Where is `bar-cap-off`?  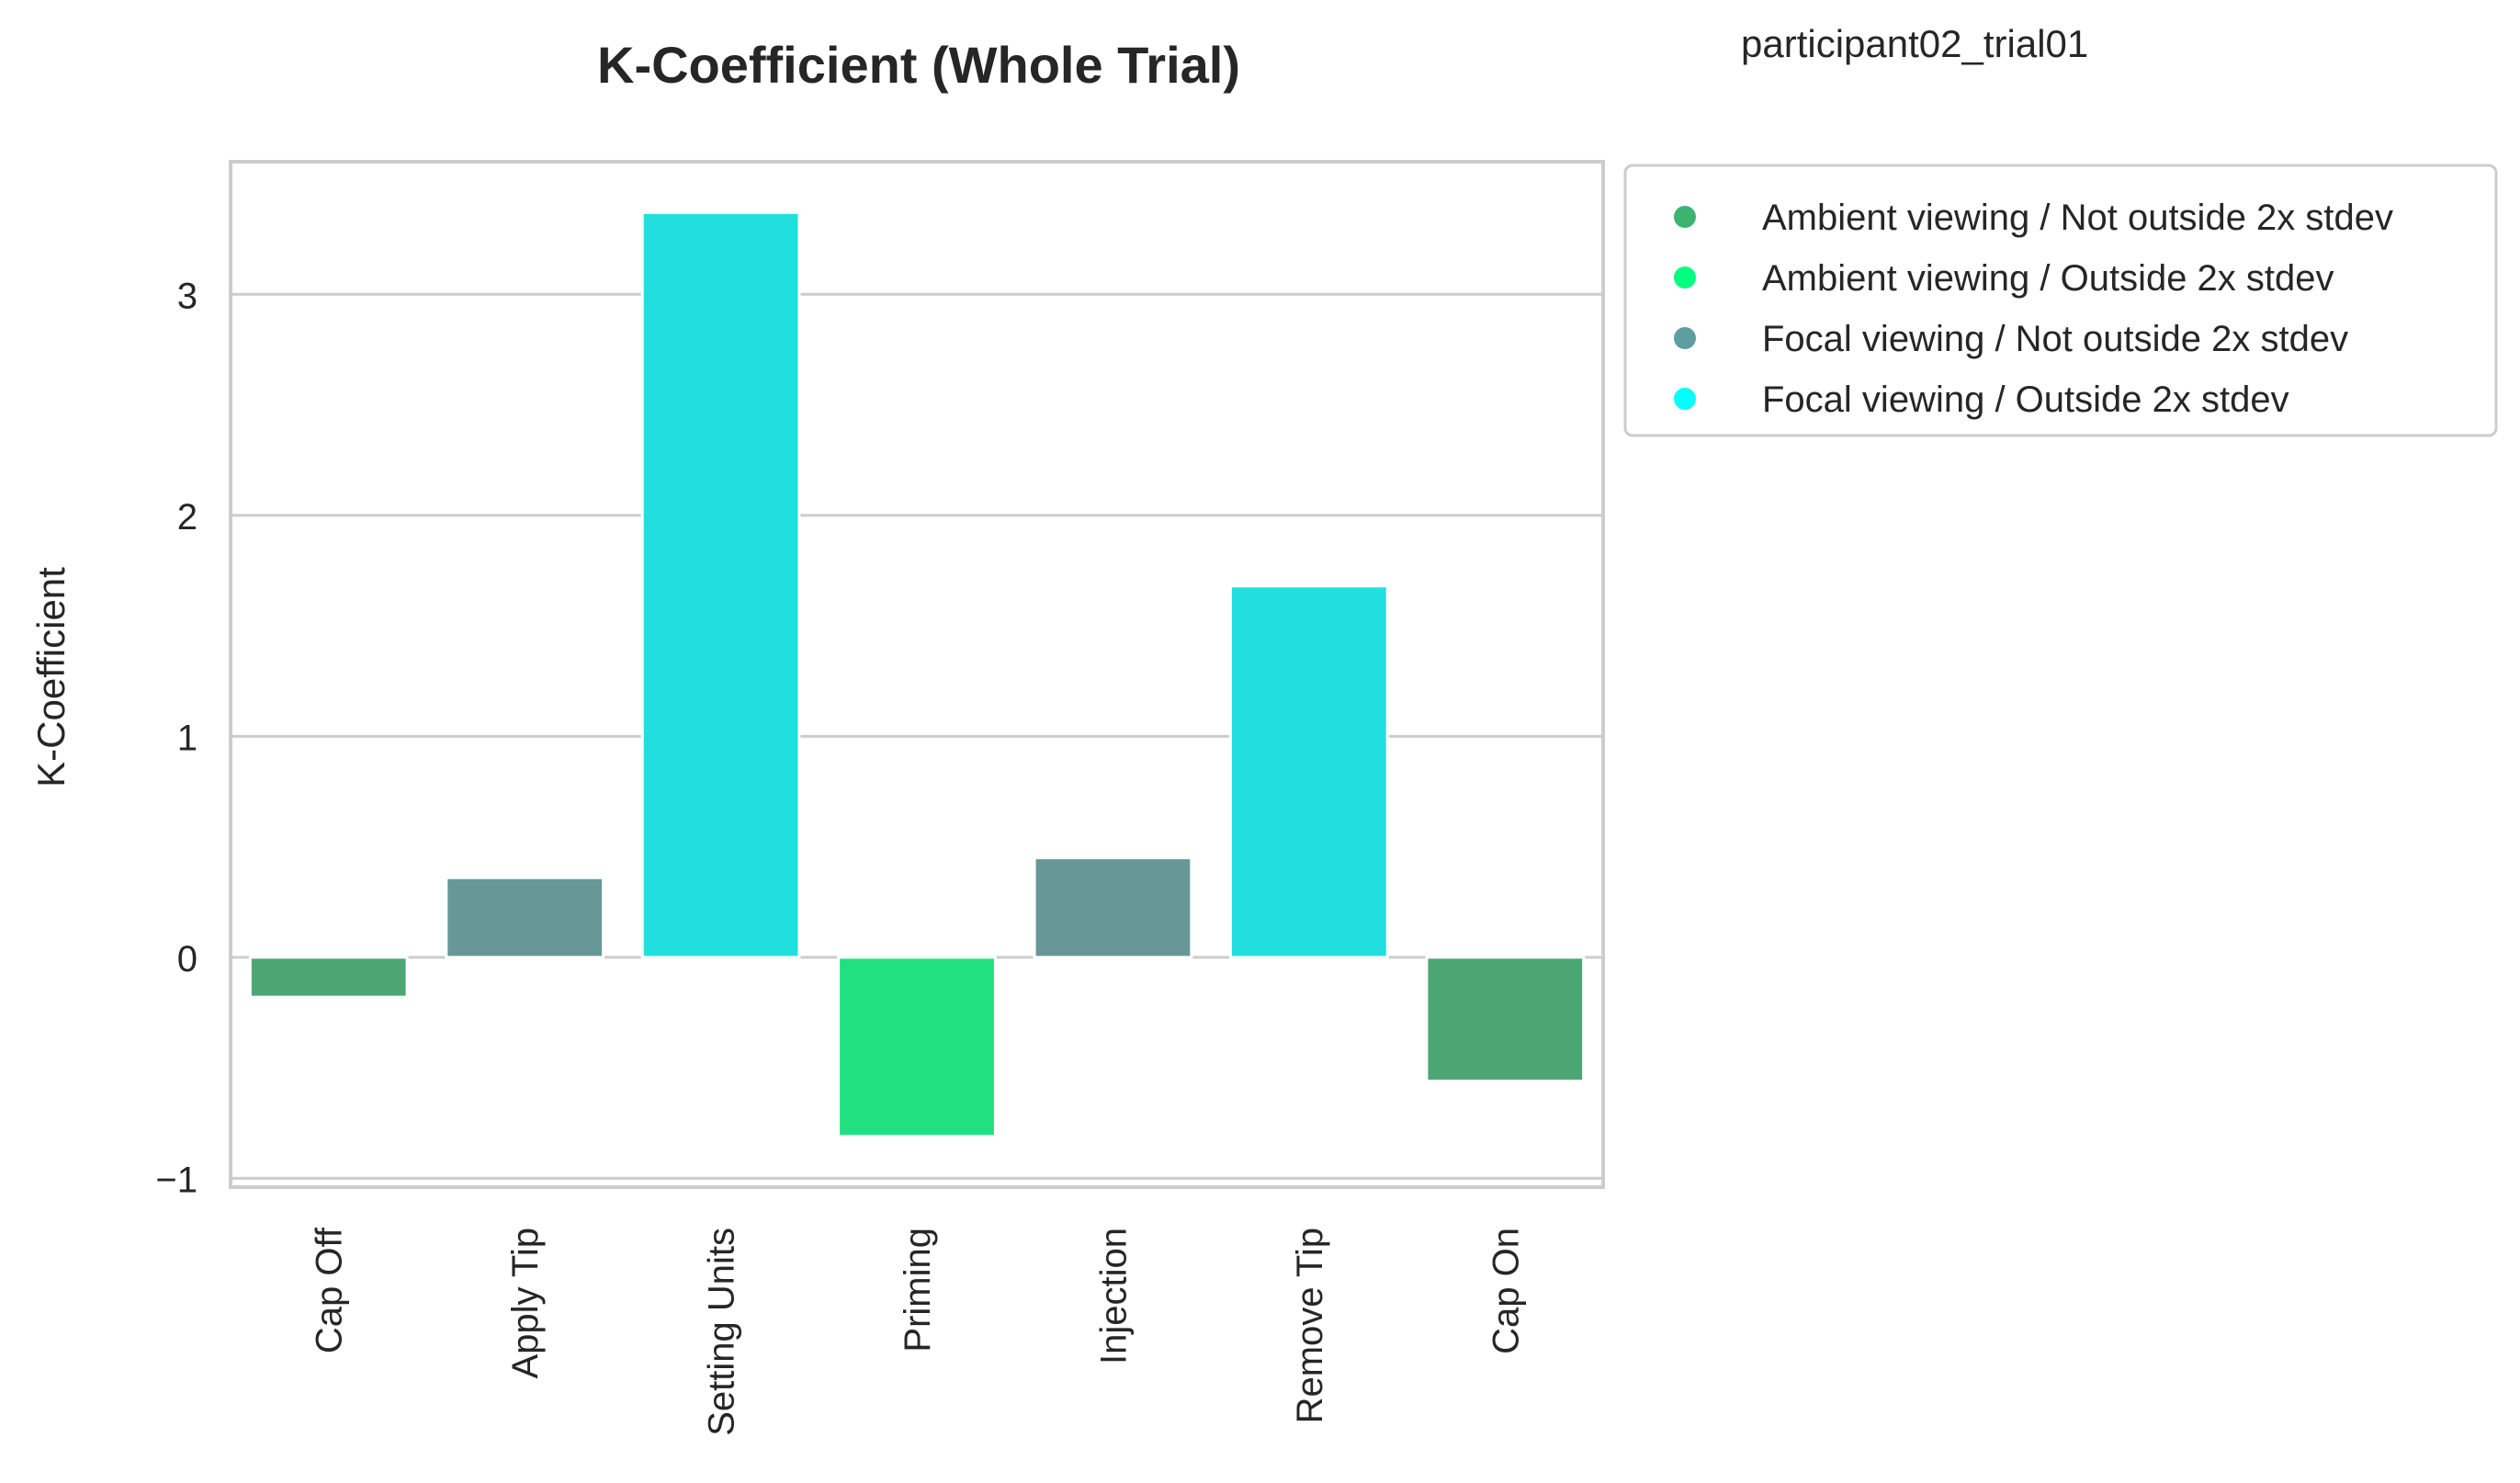
bar-cap-off is located at coordinates (328, 977).